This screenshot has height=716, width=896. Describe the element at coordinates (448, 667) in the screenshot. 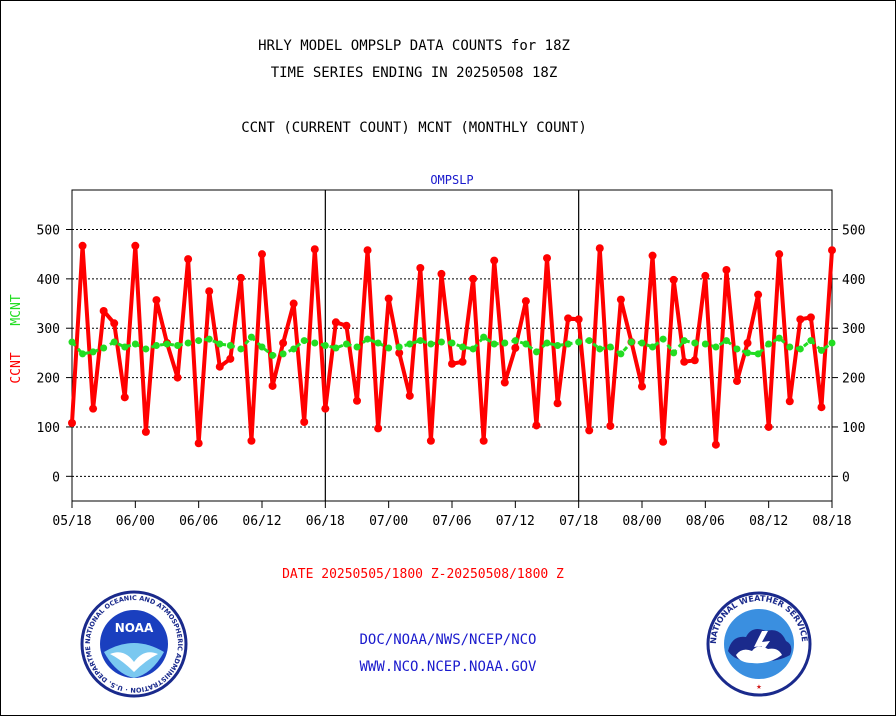

I see `footer-url: WWW.NCO.NCEP.NOAA.GOV` at that location.